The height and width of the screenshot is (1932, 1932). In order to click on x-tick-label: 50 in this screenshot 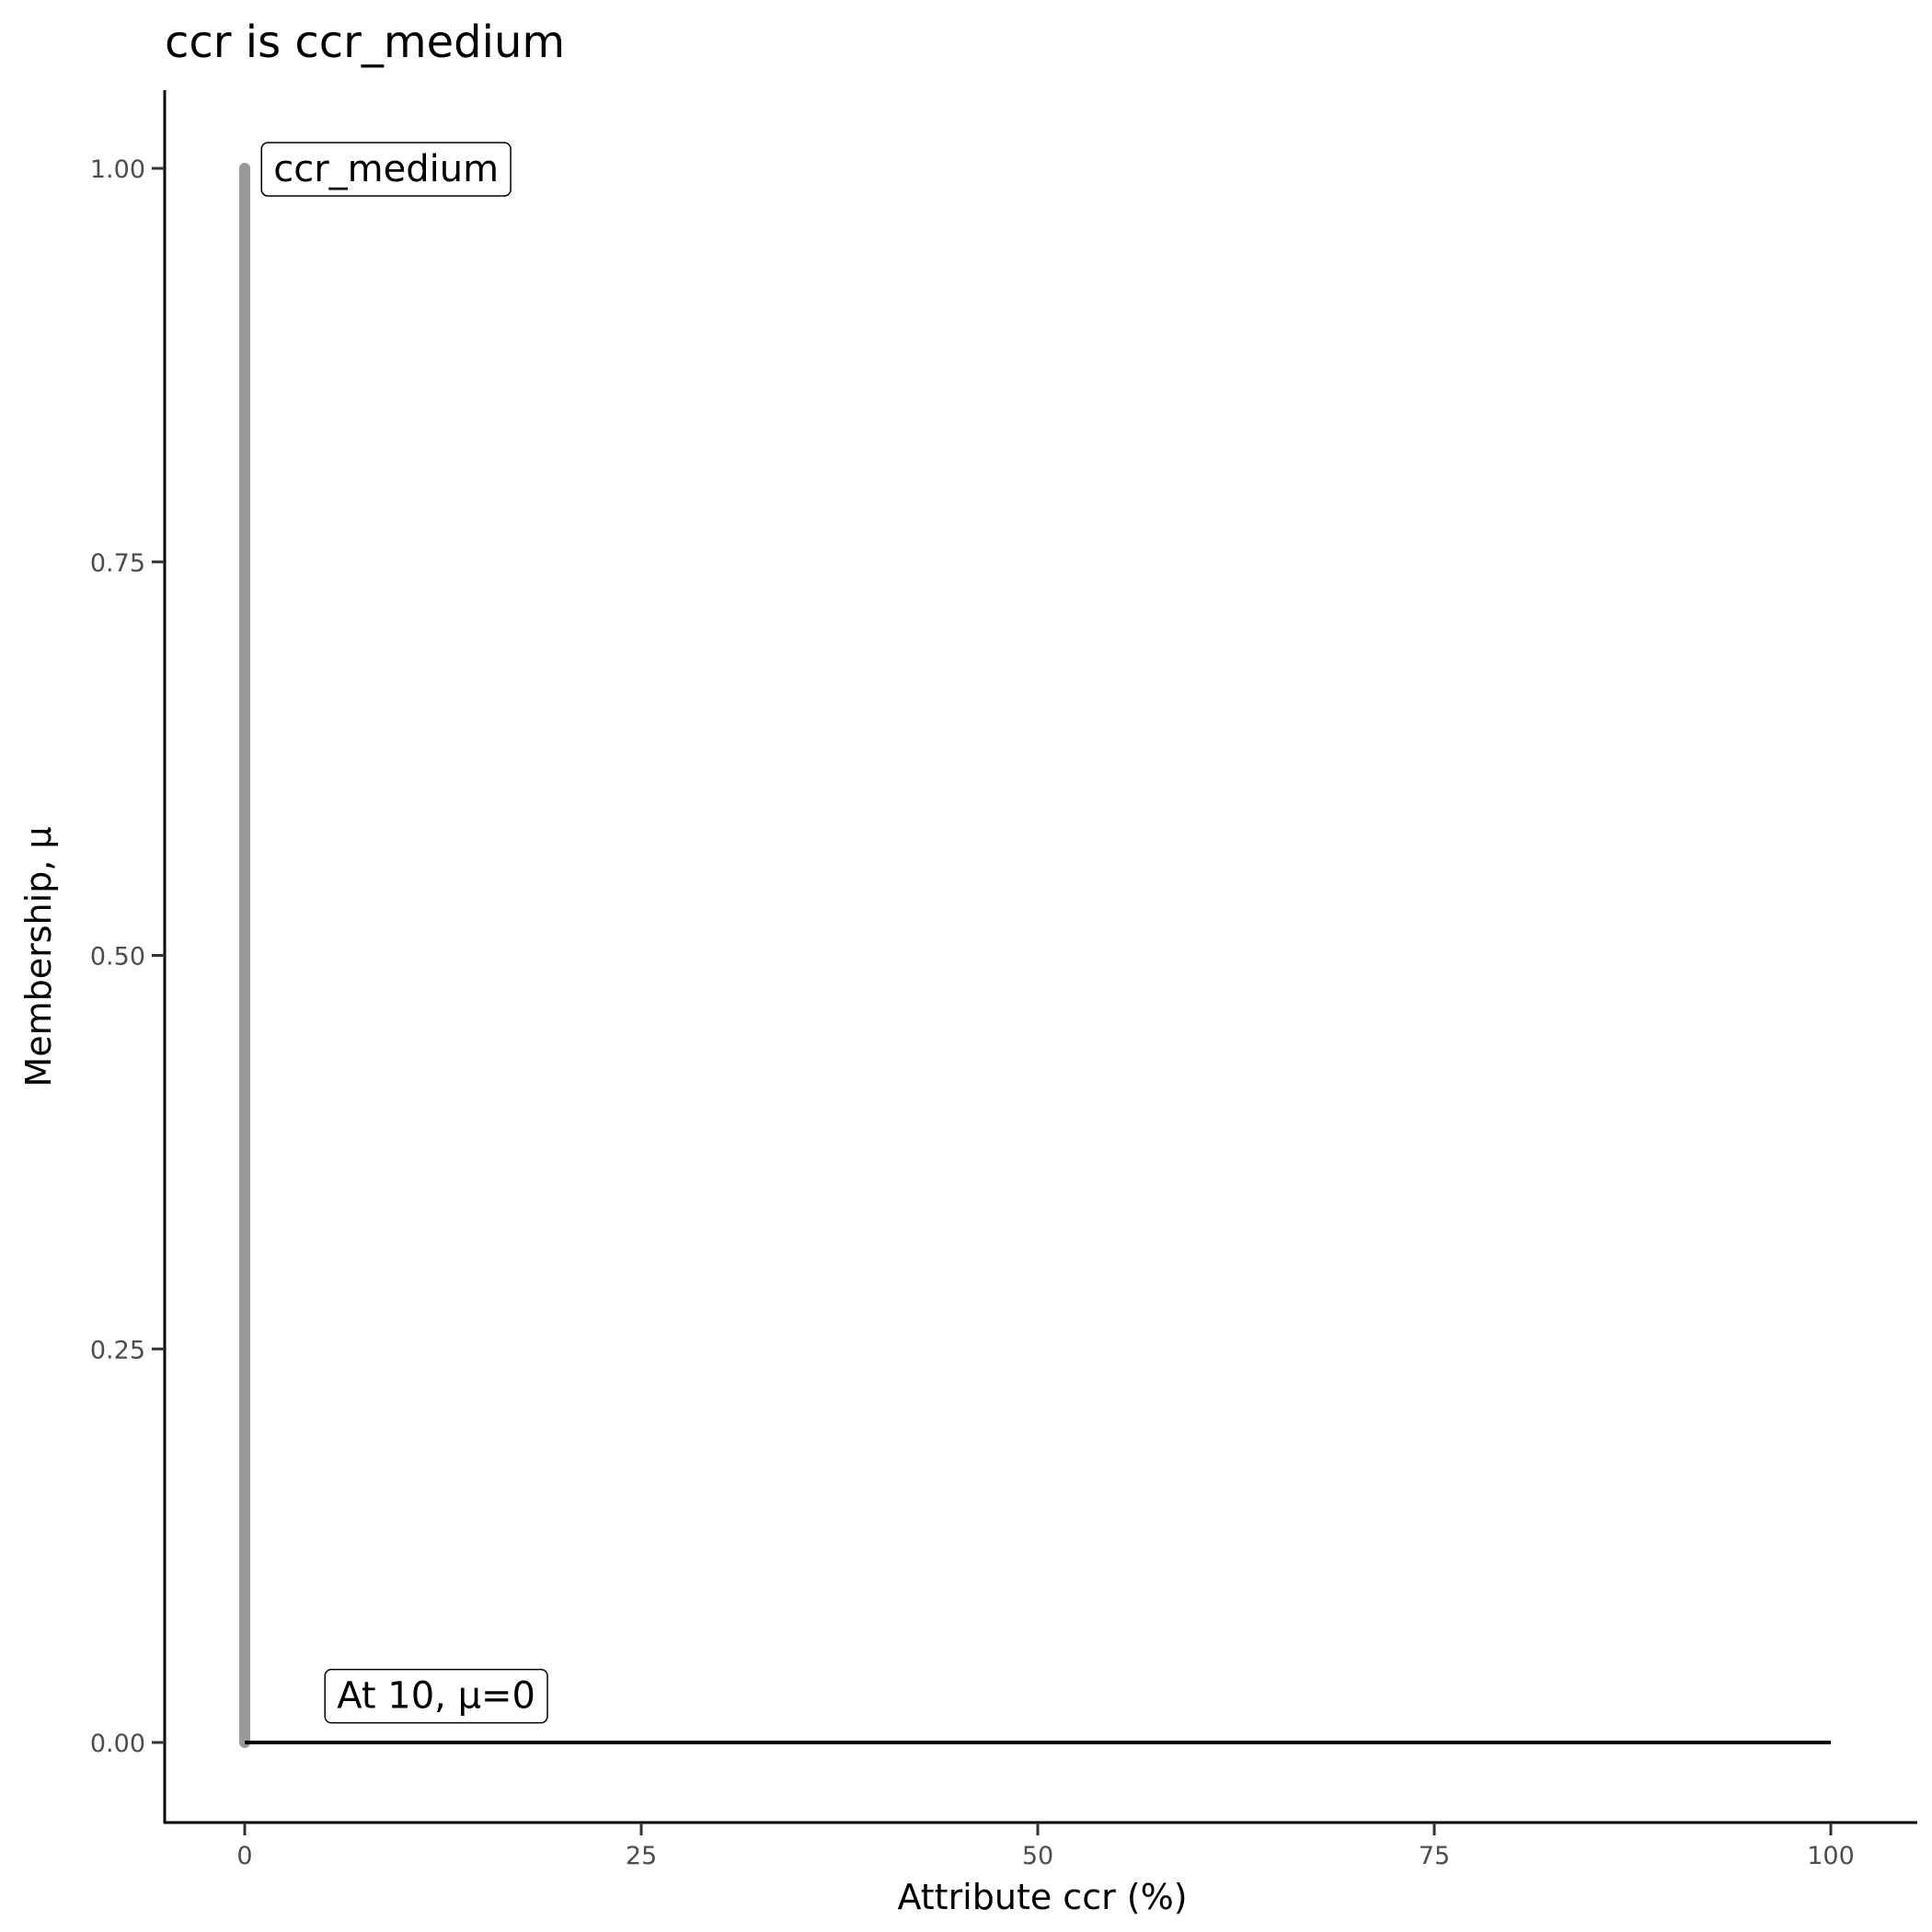, I will do `click(1037, 1856)`.